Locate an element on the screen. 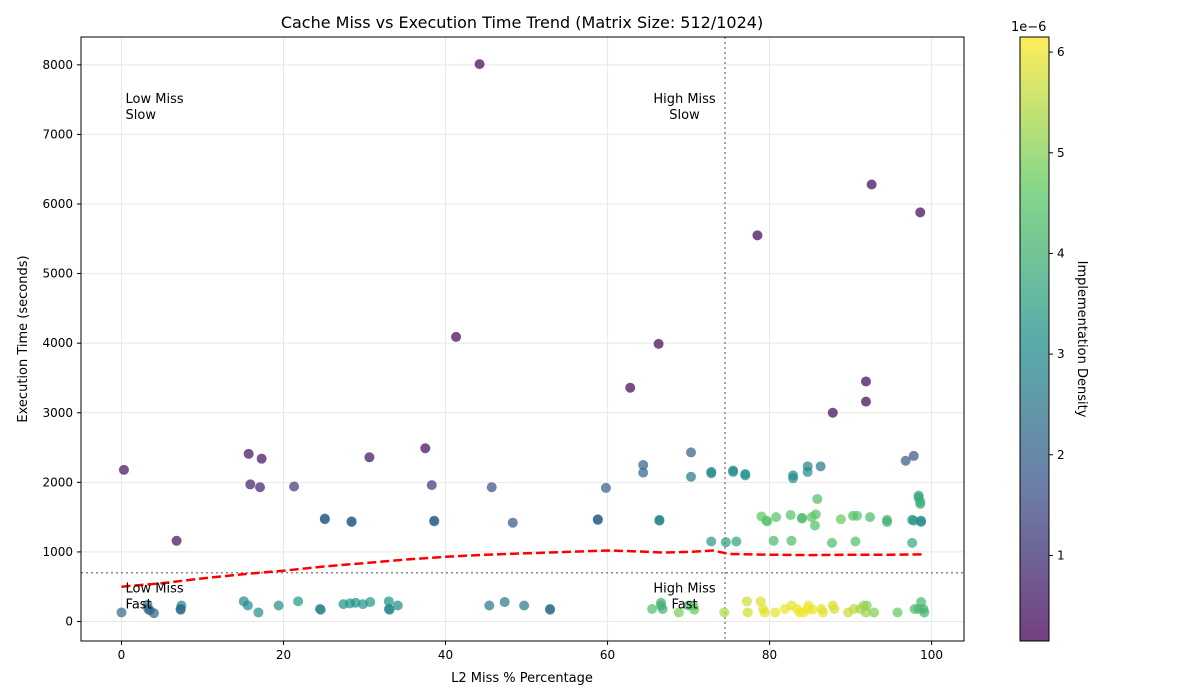  y-tick-label: 6000 is located at coordinates (57, 204).